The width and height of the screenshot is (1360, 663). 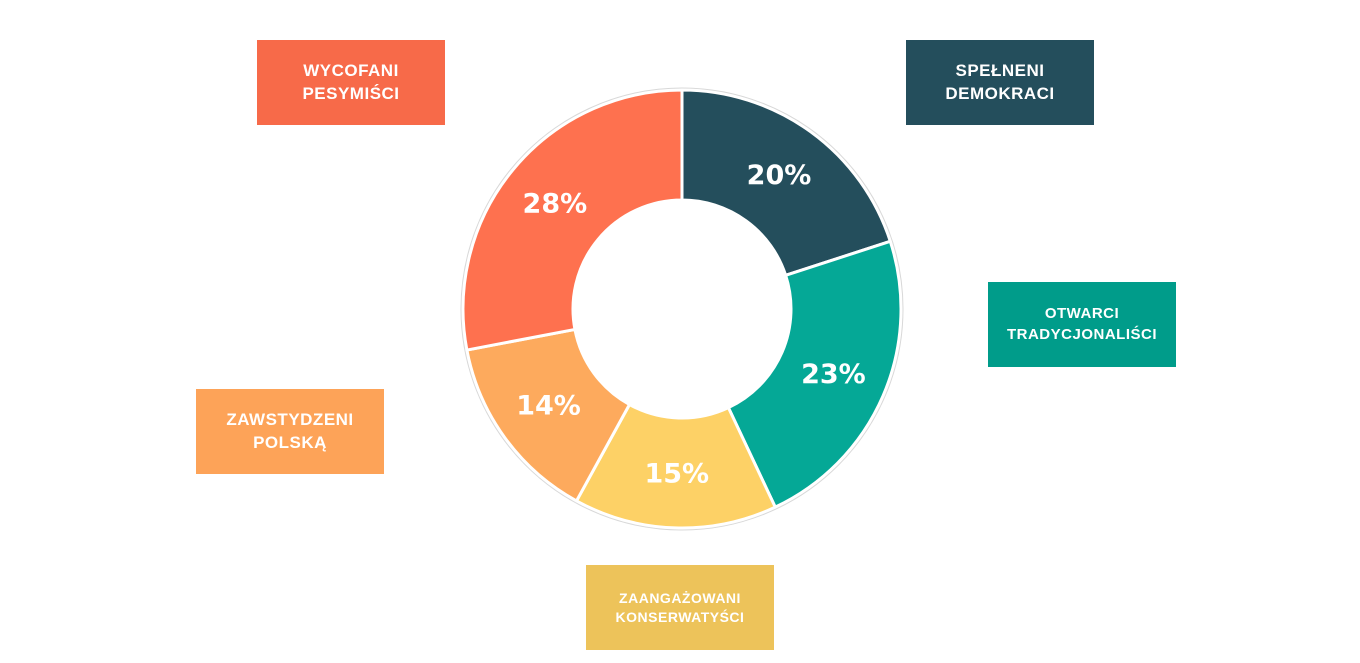 What do you see at coordinates (680, 616) in the screenshot?
I see `legend-line: KONSERWATYŚCI` at bounding box center [680, 616].